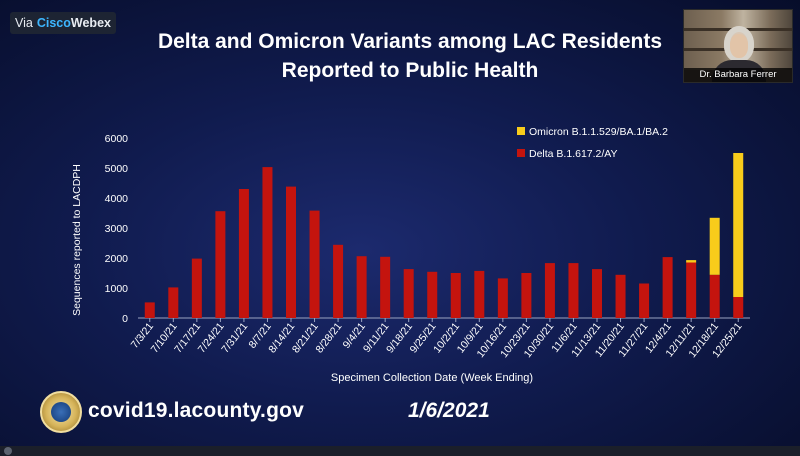 This screenshot has width=800, height=456. What do you see at coordinates (125, 319) in the screenshot?
I see `y-tick-label: 0` at bounding box center [125, 319].